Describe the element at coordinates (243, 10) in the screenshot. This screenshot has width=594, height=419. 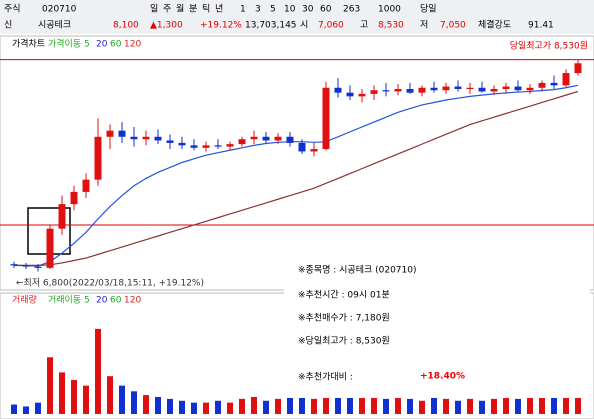
I see `toolbar-item: 1` at that location.